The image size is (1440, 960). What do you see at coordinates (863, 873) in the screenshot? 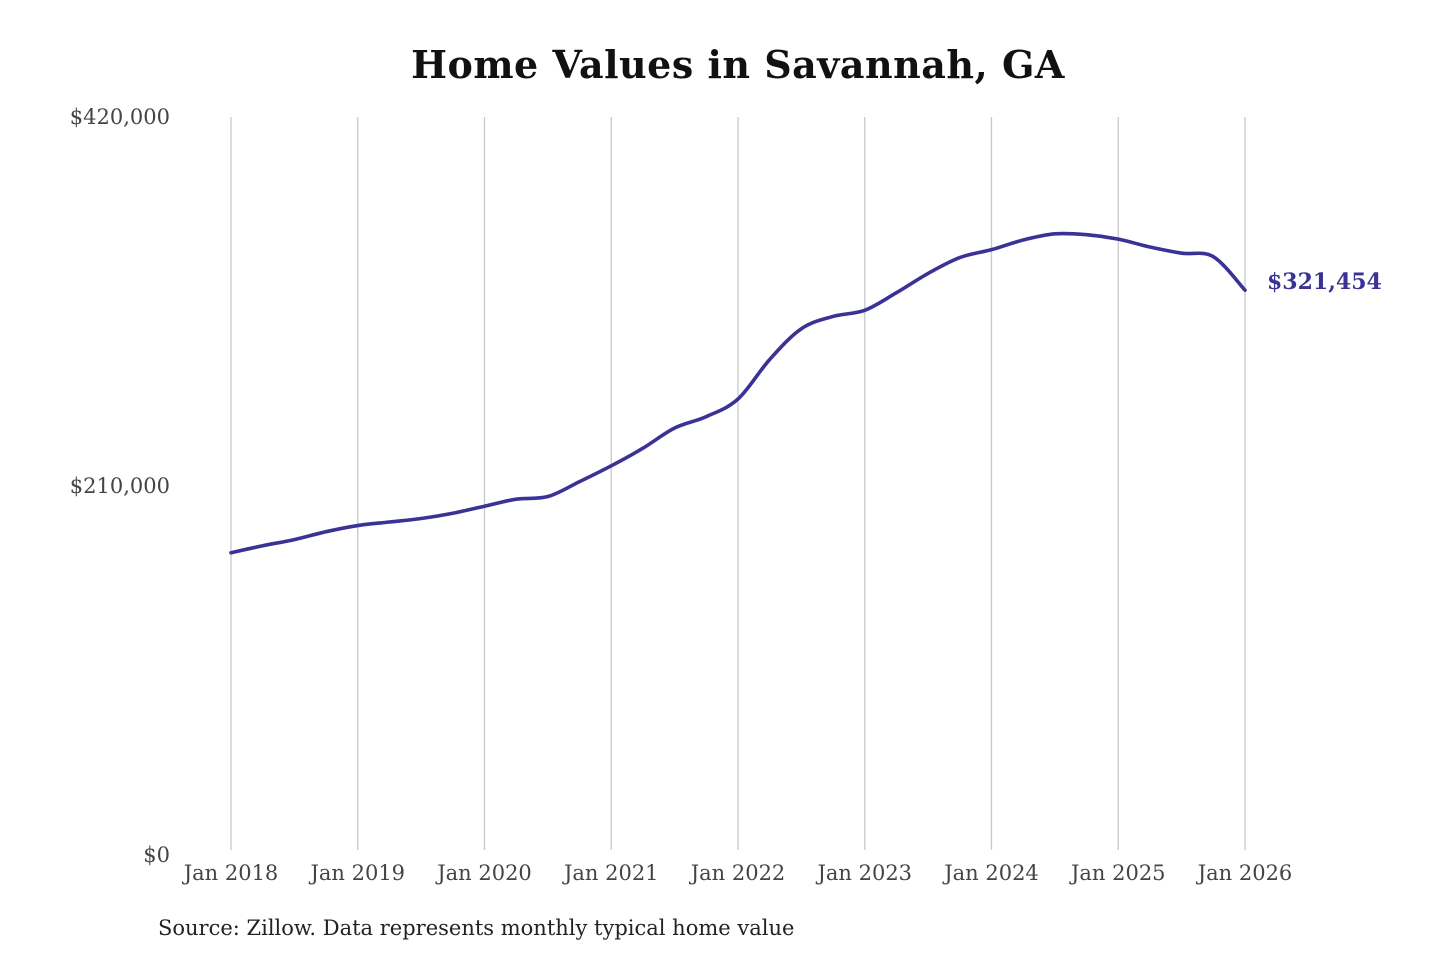
I see `x-tick-label: Jan 2023` at bounding box center [863, 873].